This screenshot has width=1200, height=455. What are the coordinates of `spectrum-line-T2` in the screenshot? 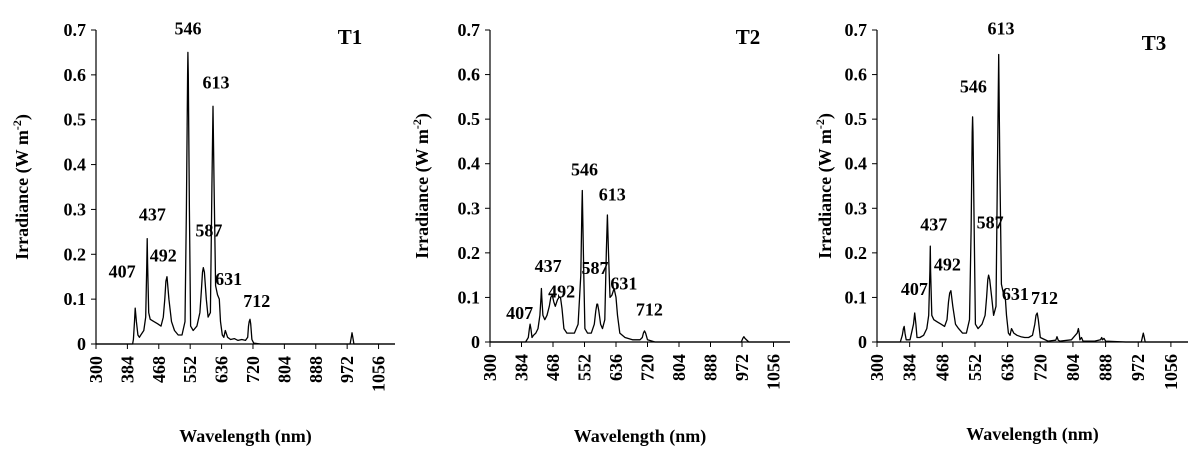 It's located at (640, 266).